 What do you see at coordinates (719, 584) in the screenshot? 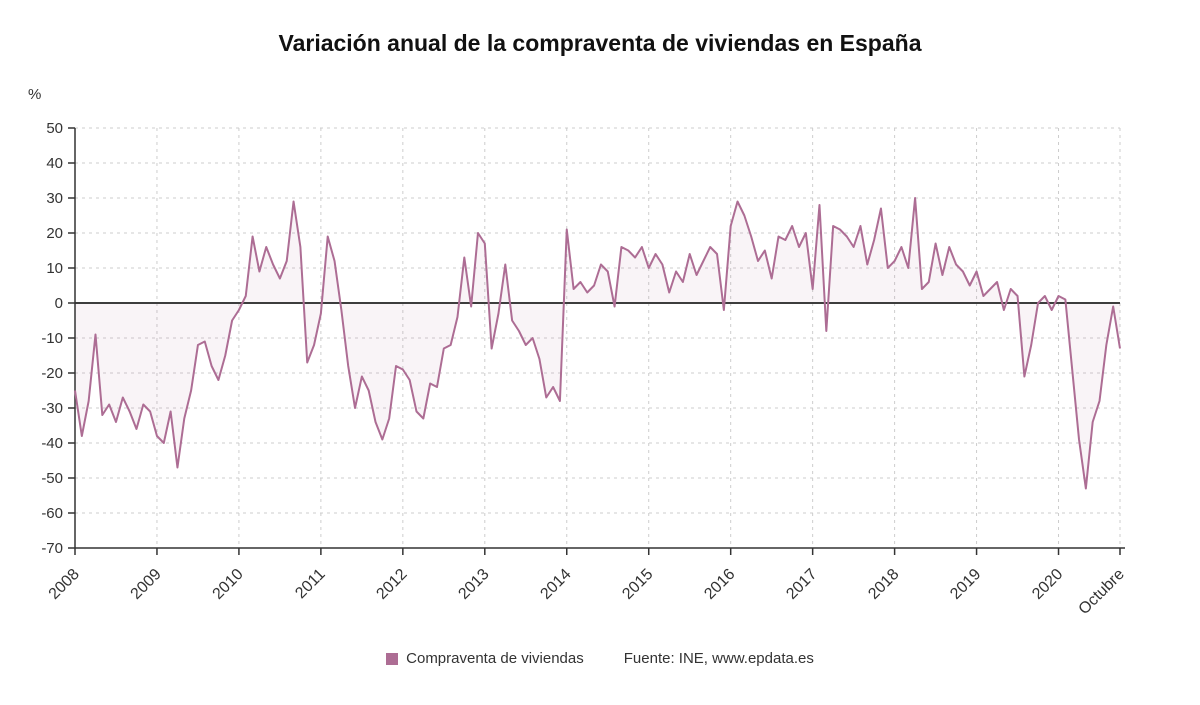
I see `svg-text: 2016` at bounding box center [719, 584].